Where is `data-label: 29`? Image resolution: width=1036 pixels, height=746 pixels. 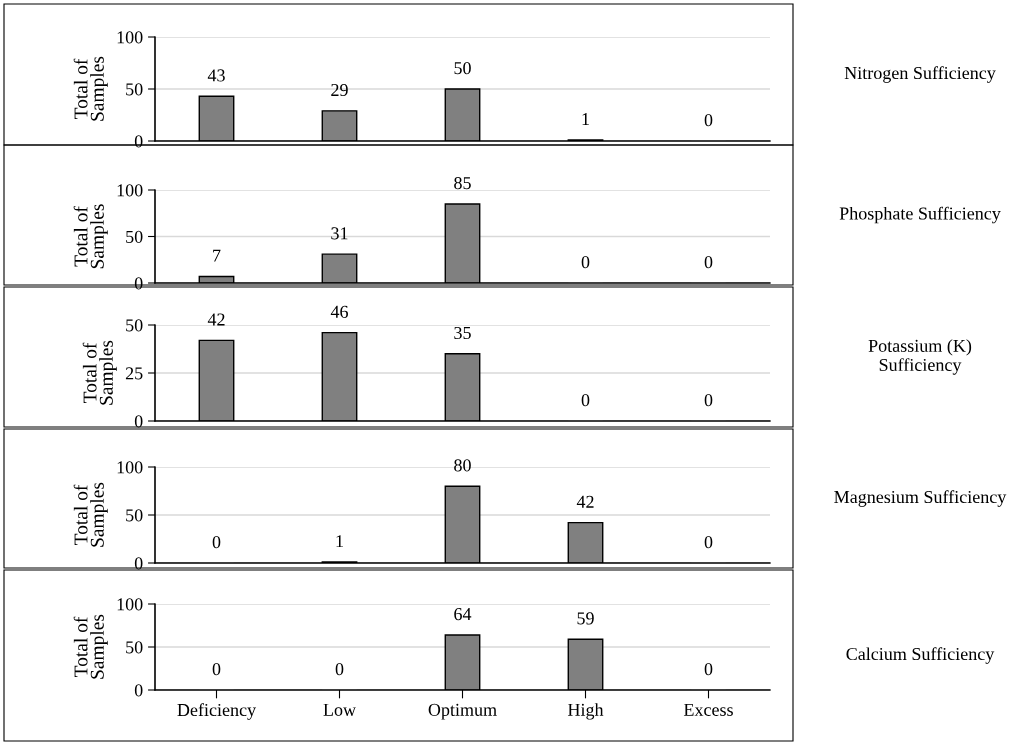
data-label: 29 is located at coordinates (339, 90).